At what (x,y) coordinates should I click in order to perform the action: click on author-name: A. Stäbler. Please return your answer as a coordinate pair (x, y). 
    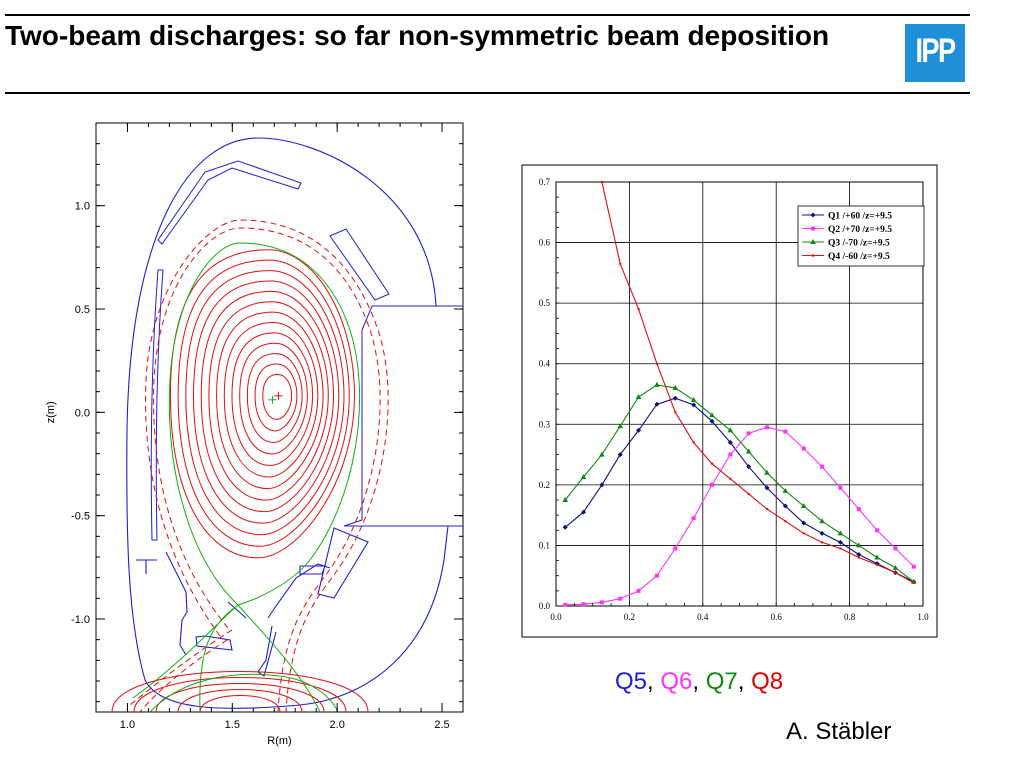
    Looking at the image, I should click on (839, 731).